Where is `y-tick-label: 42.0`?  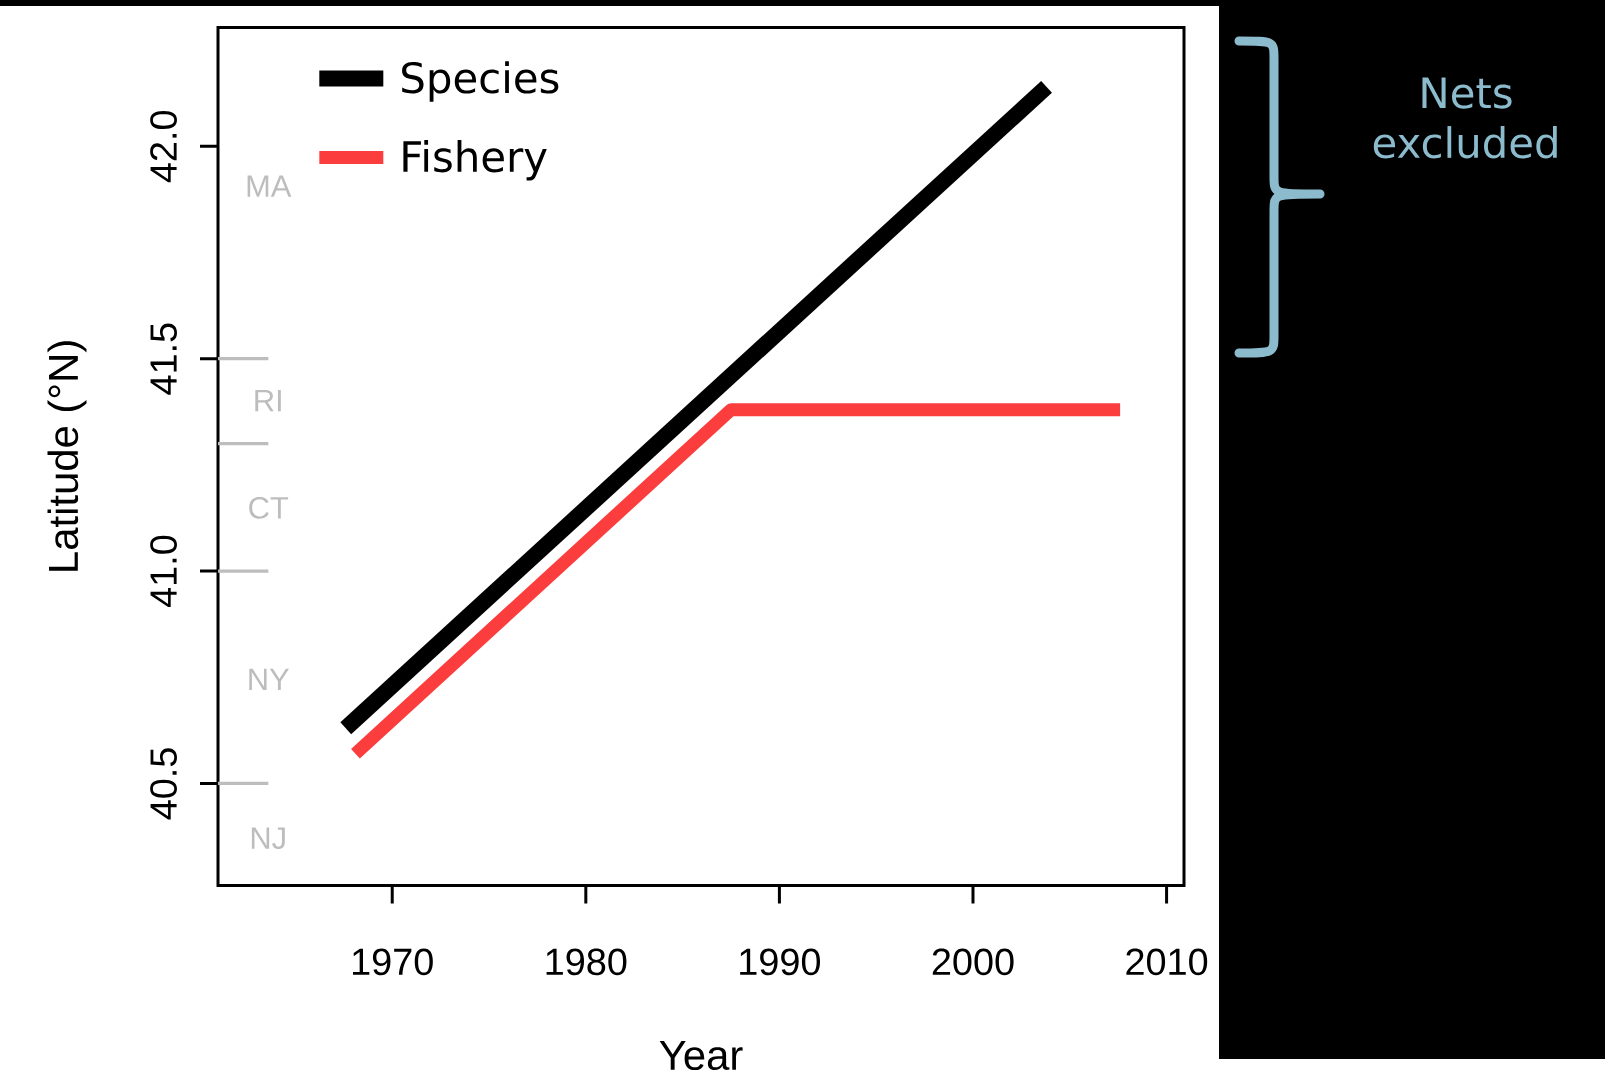
y-tick-label: 42.0 is located at coordinates (163, 147).